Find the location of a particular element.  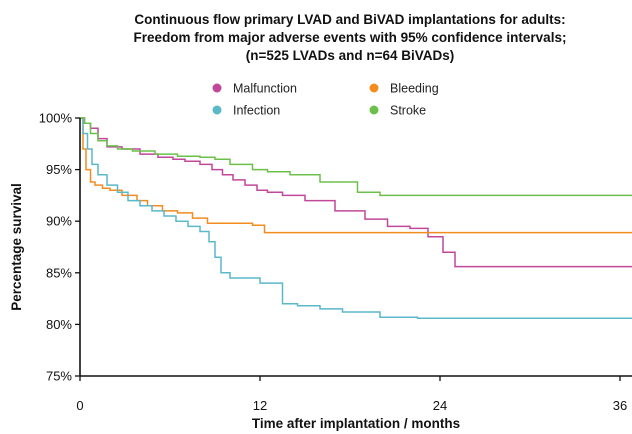

legend-marker-infection is located at coordinates (217, 110).